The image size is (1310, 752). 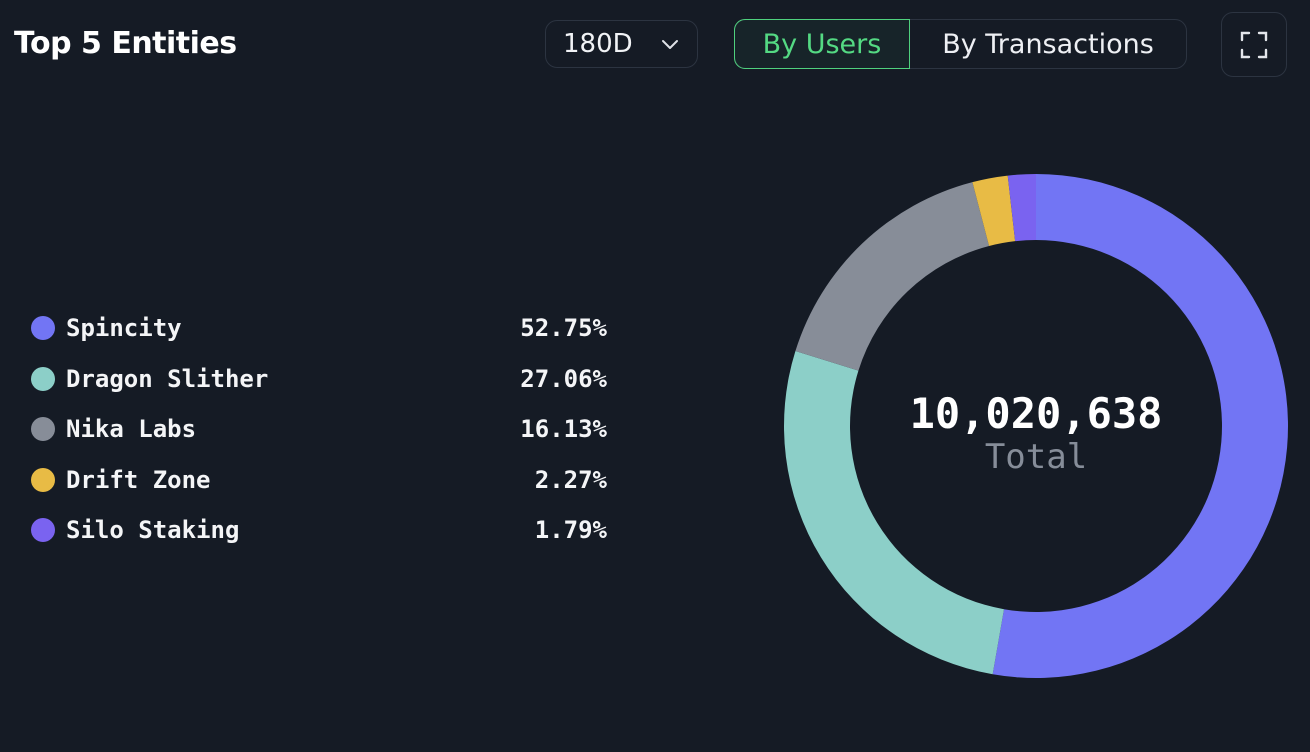 I want to click on expand-icon, so click(x=1254, y=44).